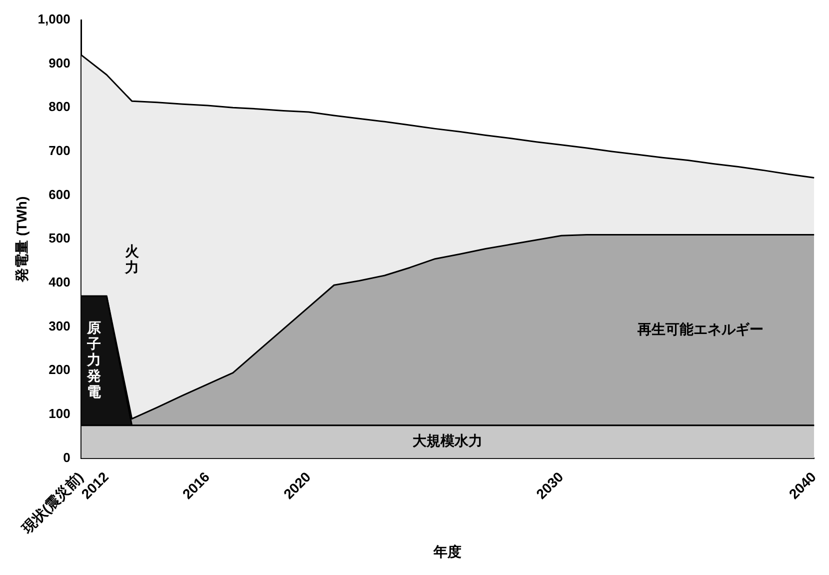  What do you see at coordinates (66, 457) in the screenshot?
I see `y-tick-label: 0` at bounding box center [66, 457].